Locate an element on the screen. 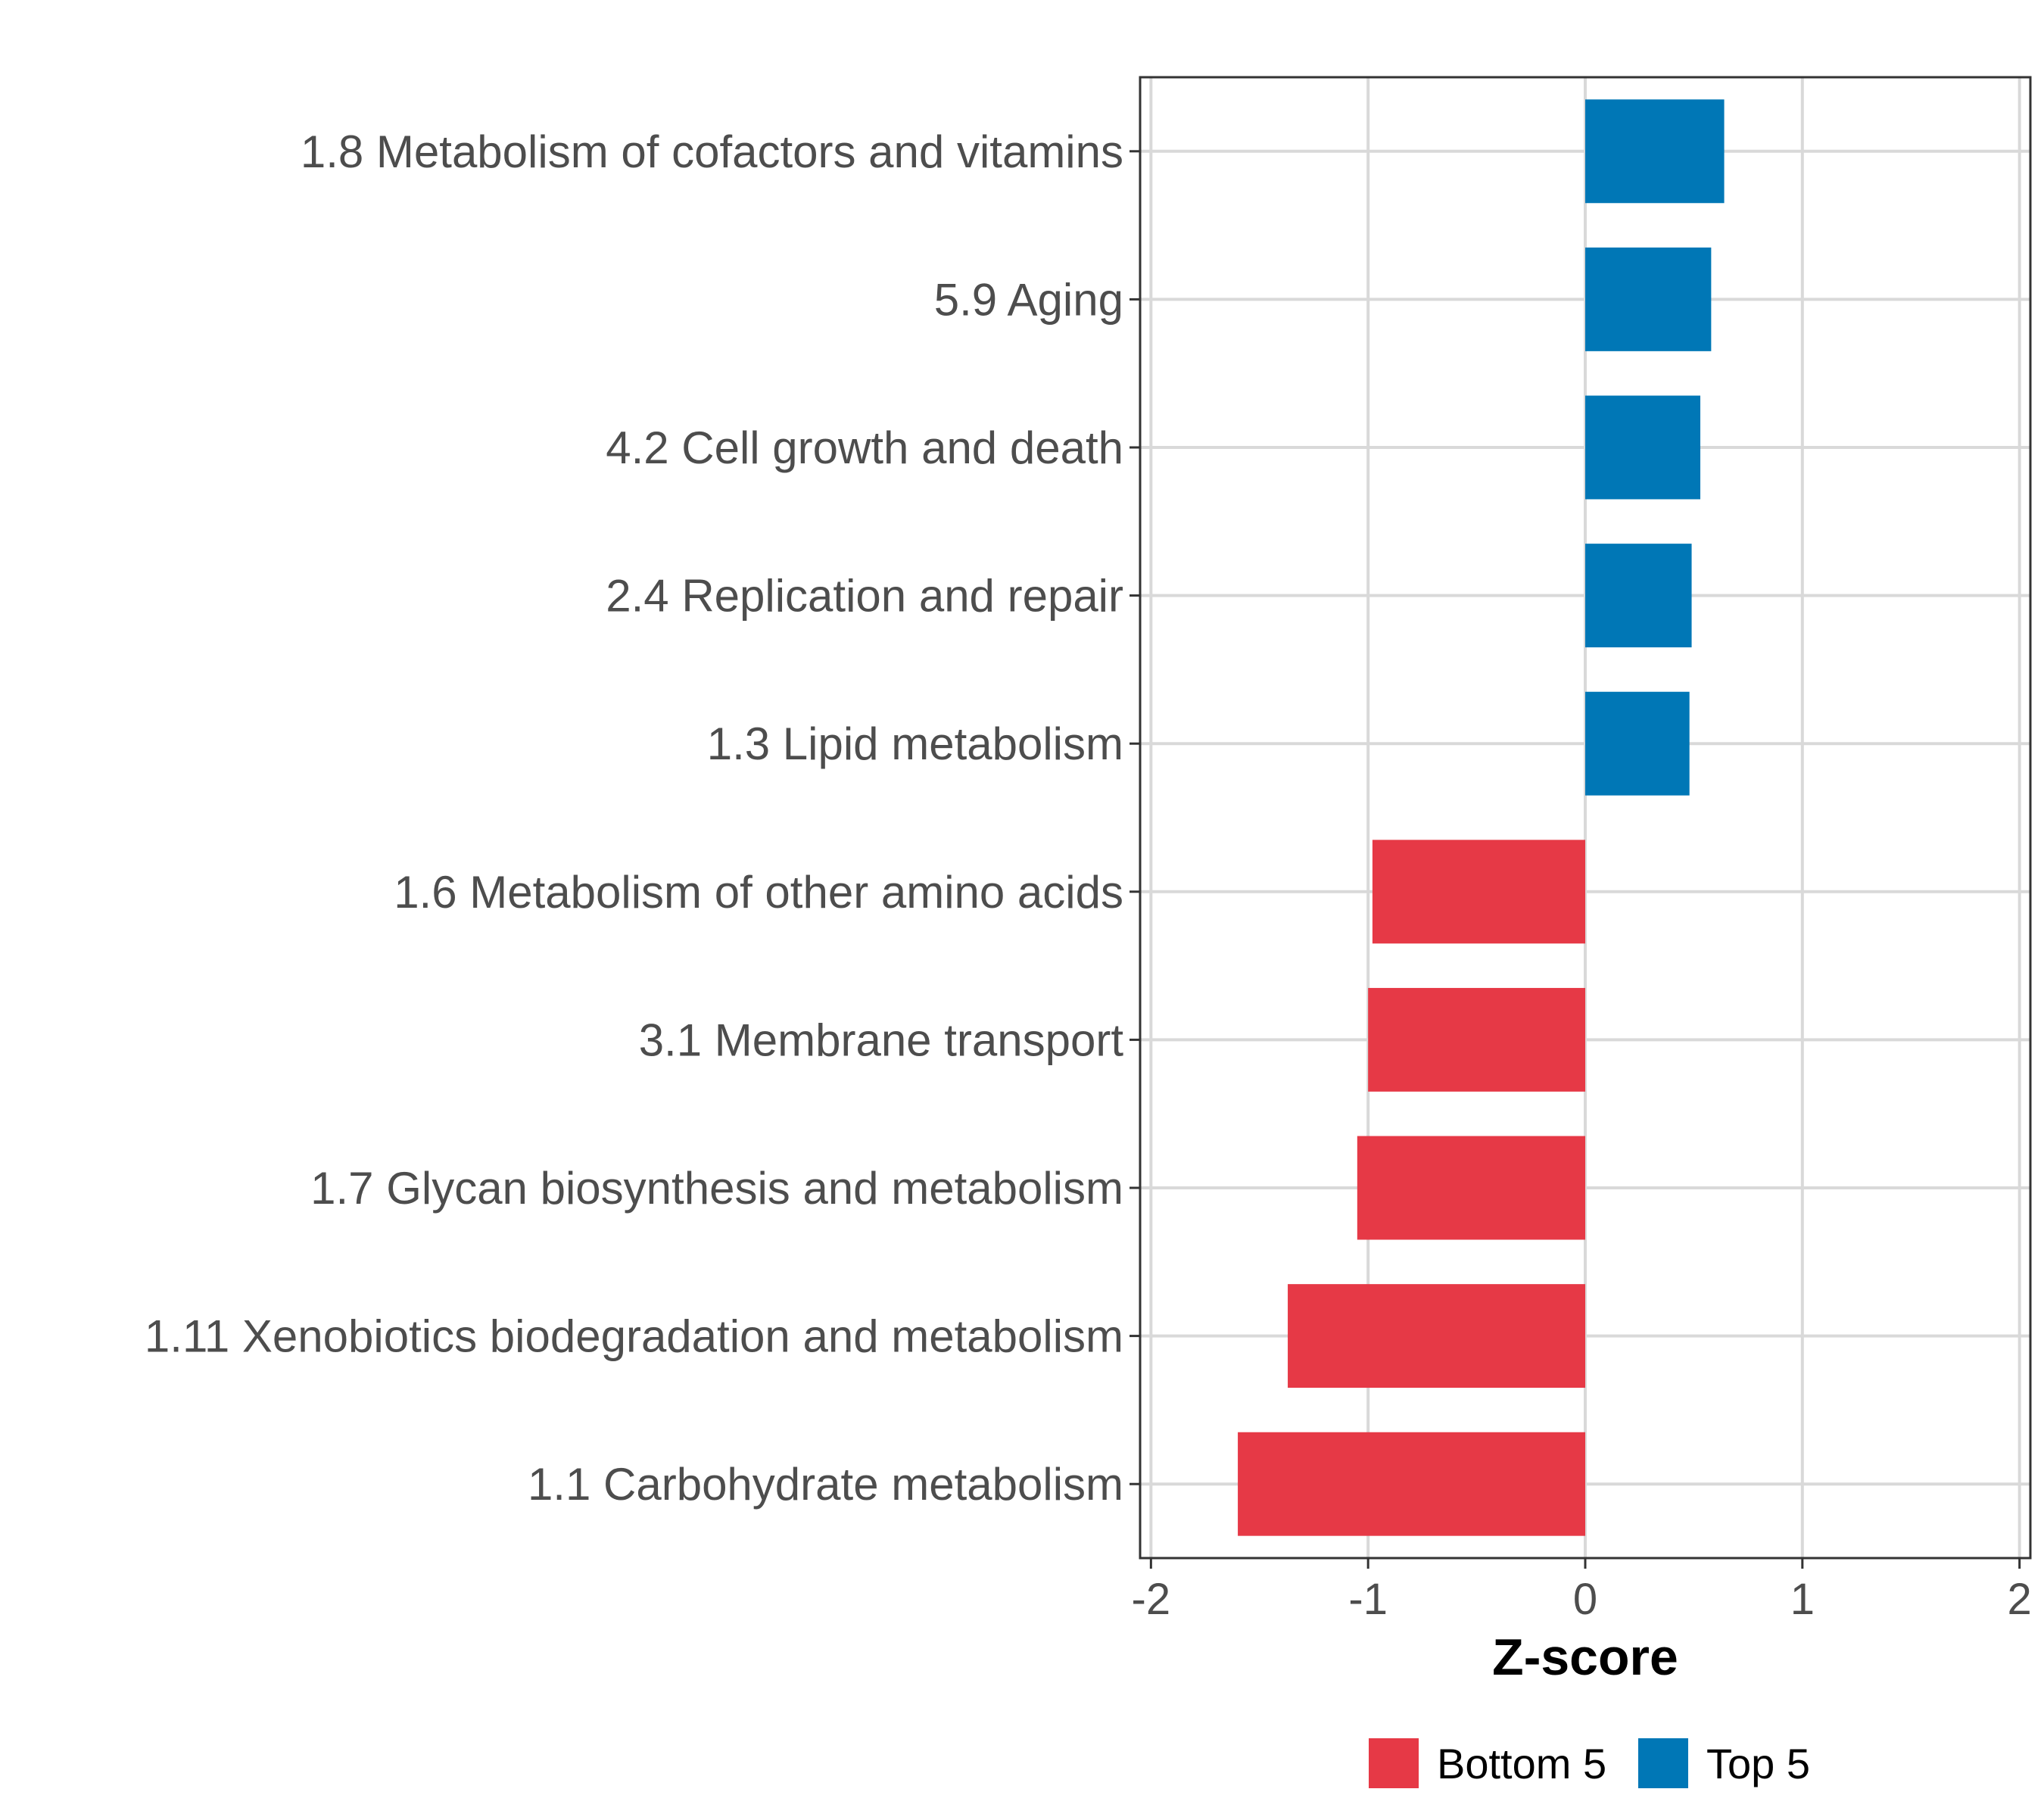  y-tick-label: 5.9 Aging is located at coordinates (1028, 299).